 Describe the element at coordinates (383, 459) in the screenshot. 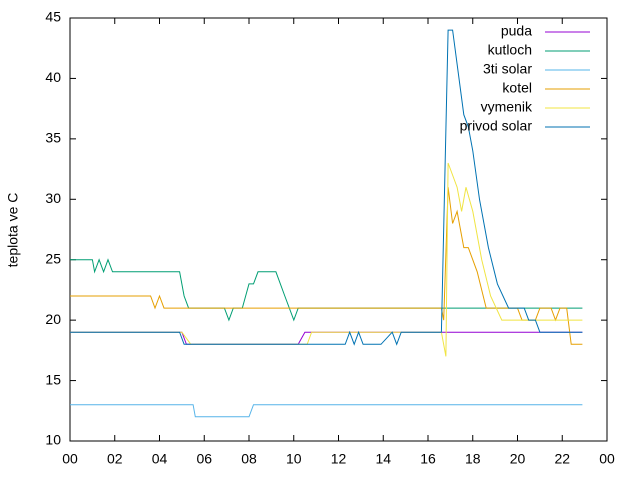

I see `x-tick-label: 14` at that location.